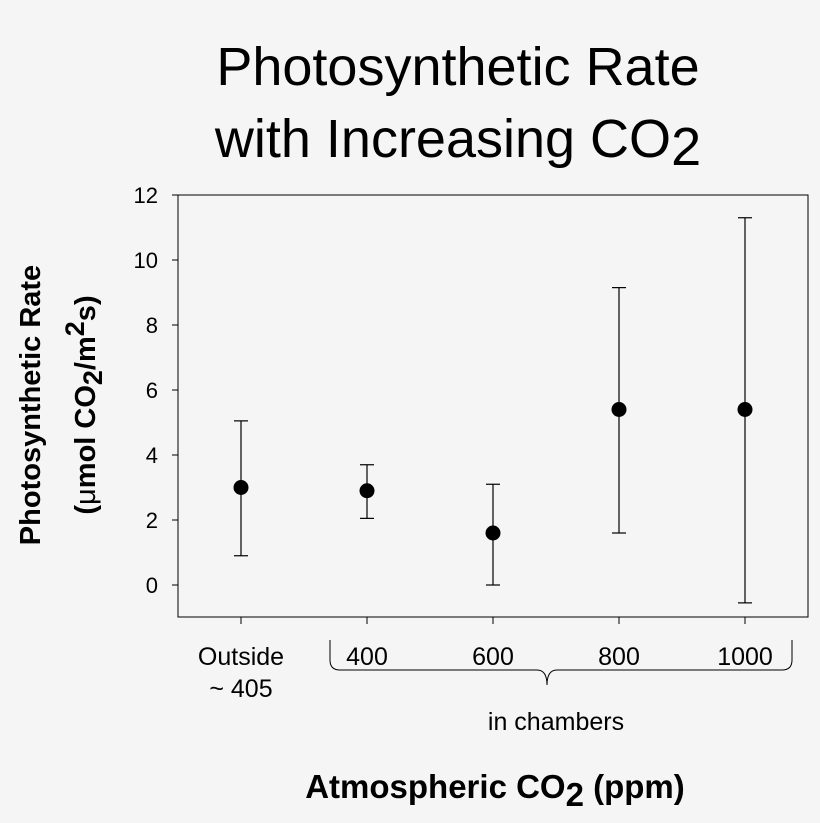 Image resolution: width=820 pixels, height=823 pixels. I want to click on y-tick-label: 8, so click(152, 325).